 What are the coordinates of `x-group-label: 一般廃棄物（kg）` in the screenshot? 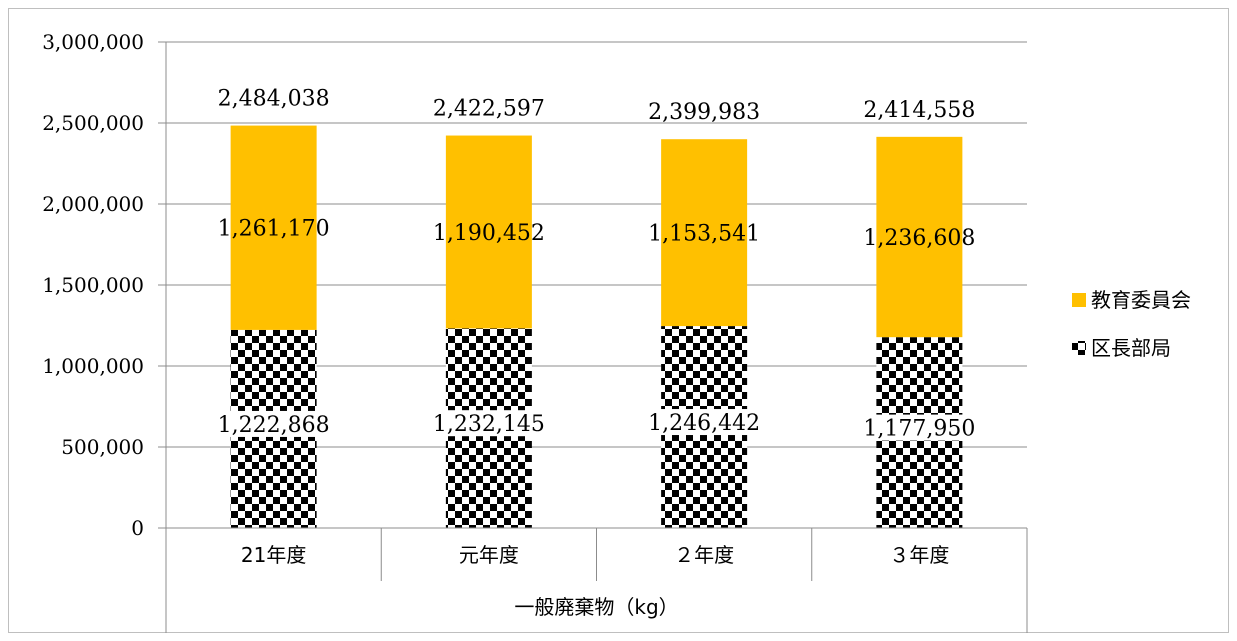 It's located at (596, 607).